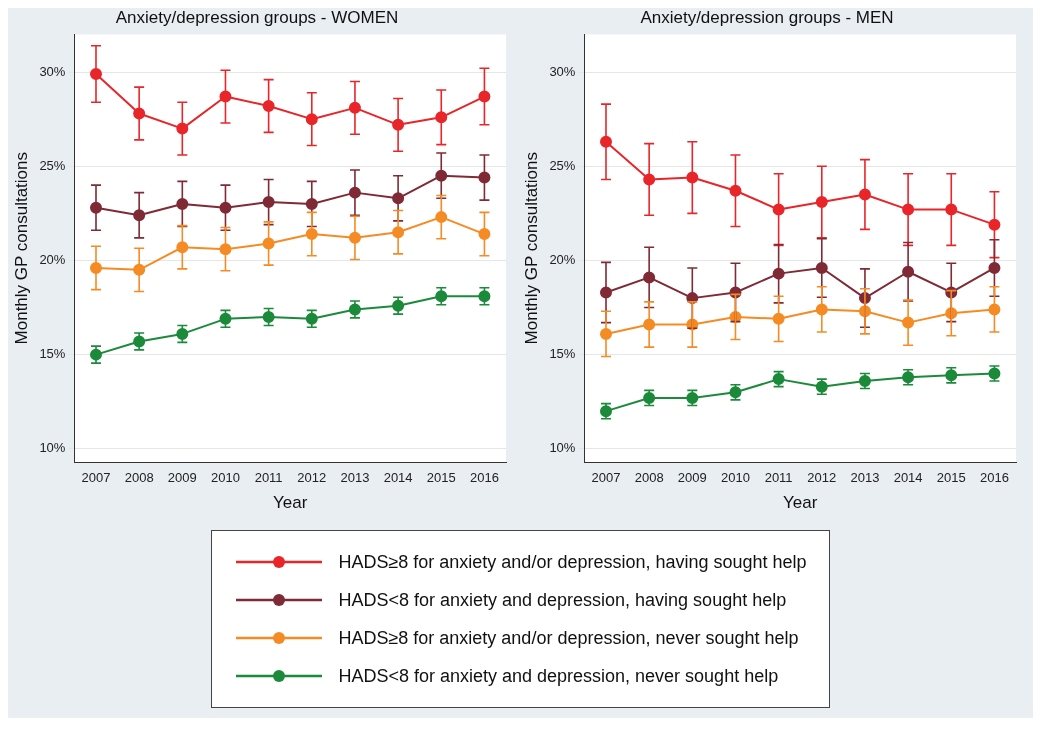 Image resolution: width=1041 pixels, height=745 pixels. What do you see at coordinates (562, 600) in the screenshot?
I see `legend-label: HADS<8 for anxiety and depression, having sought help` at bounding box center [562, 600].